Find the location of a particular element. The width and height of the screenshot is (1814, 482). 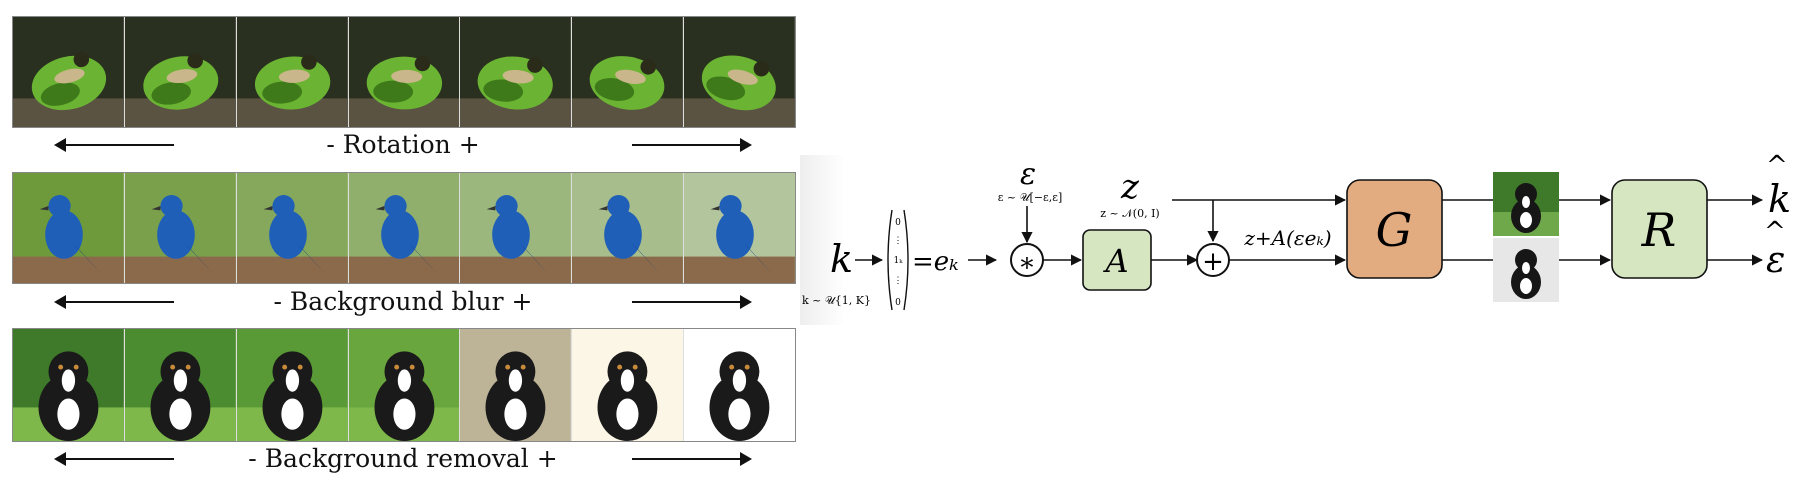

generated-image-shifted is located at coordinates (1526, 270).